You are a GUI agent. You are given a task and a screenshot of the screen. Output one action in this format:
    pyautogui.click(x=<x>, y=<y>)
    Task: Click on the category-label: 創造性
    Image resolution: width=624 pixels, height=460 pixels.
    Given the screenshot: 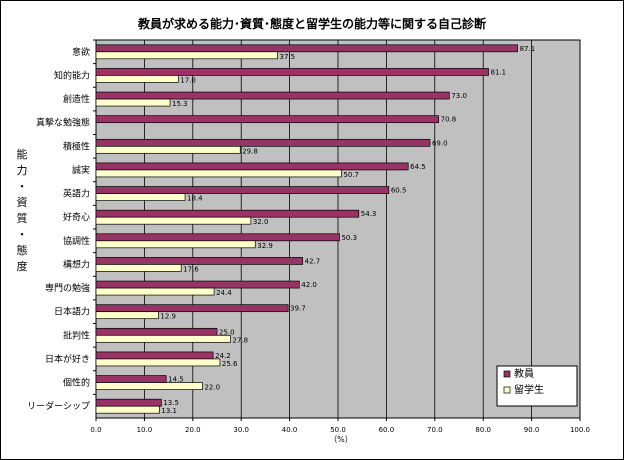 What is the action you would take?
    pyautogui.click(x=76, y=99)
    